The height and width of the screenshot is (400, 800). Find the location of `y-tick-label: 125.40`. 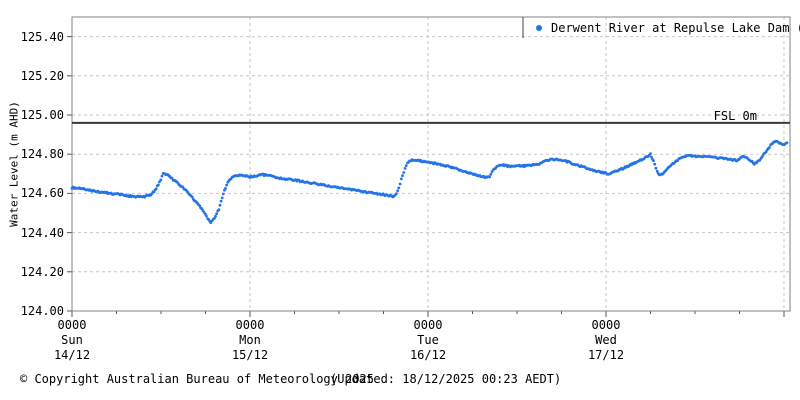

y-tick-label: 125.40 is located at coordinates (42, 36).